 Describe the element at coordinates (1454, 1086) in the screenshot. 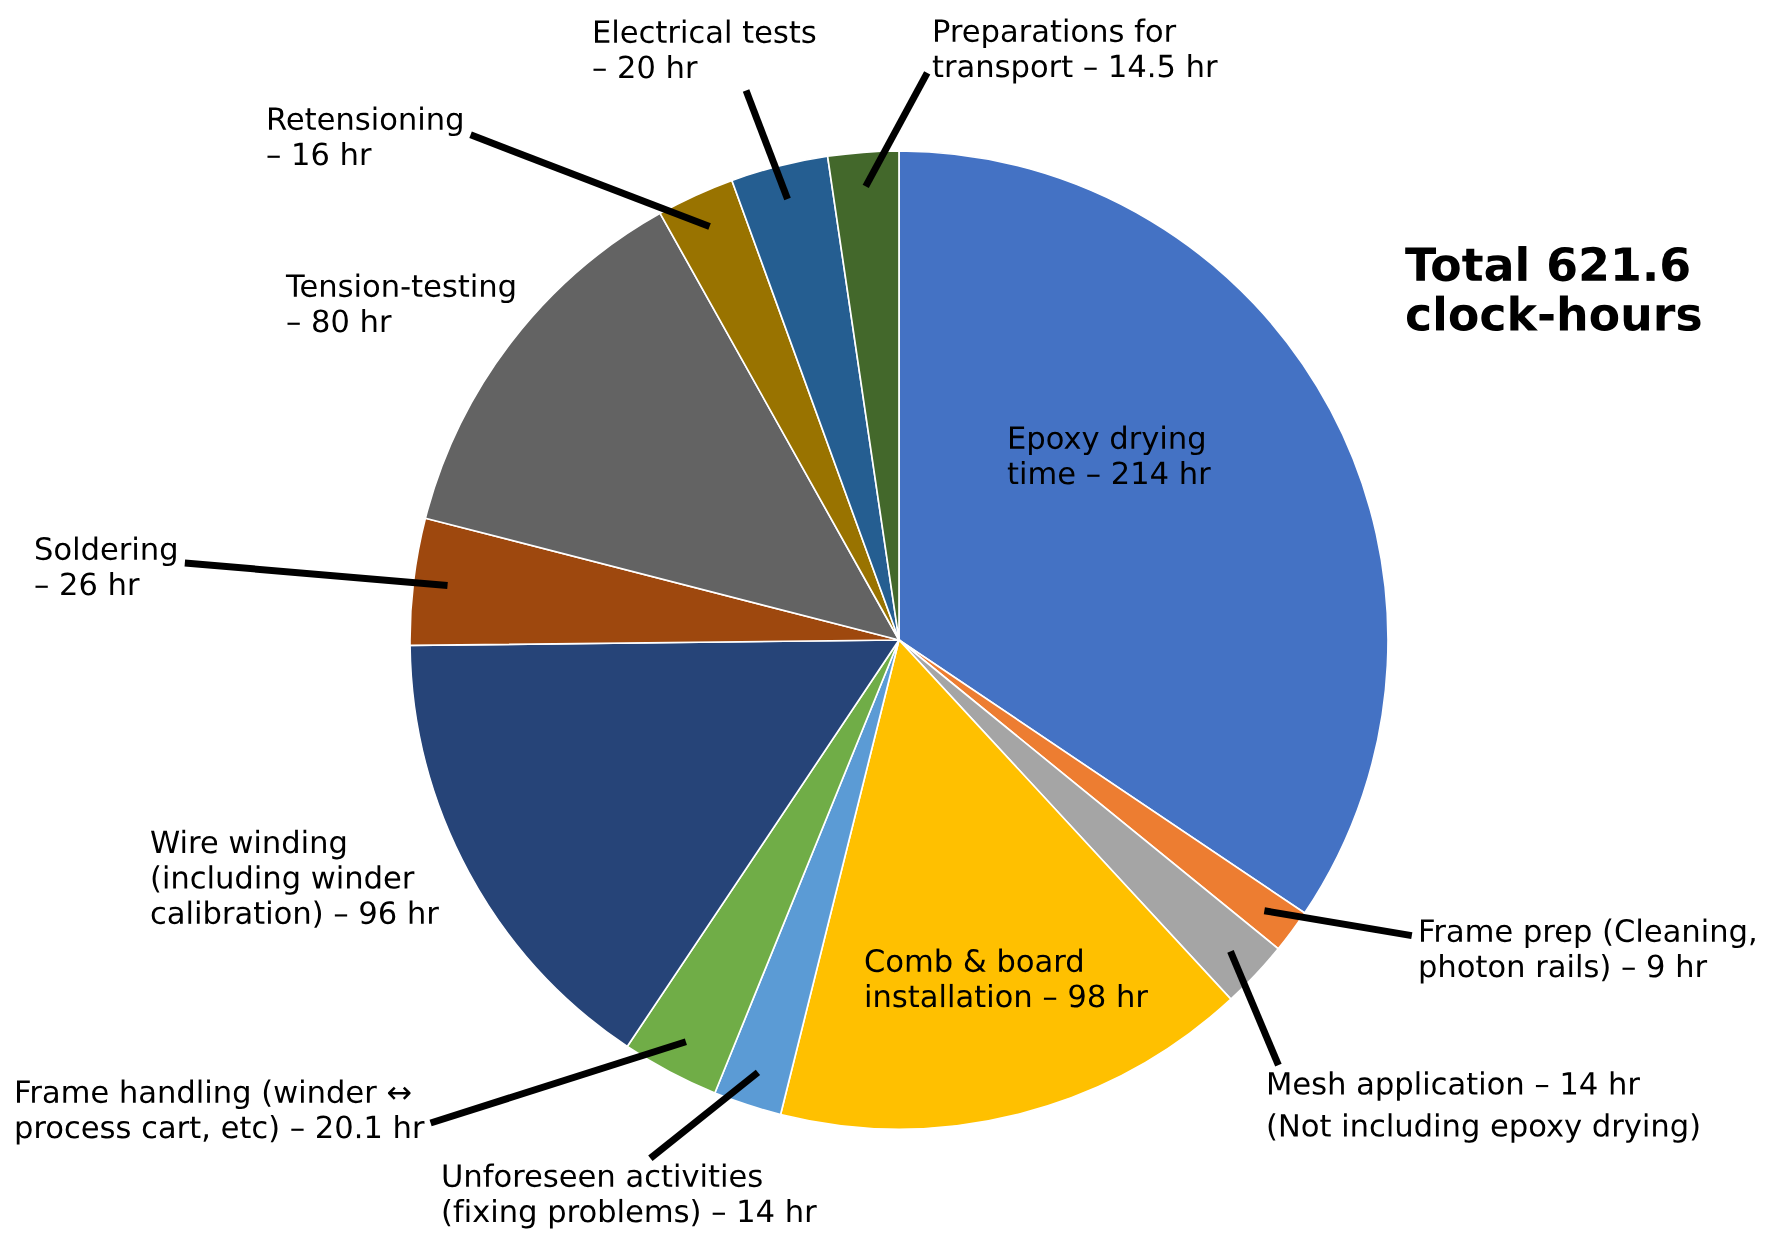

I see `slice-label: Mesh application – 14 hr` at that location.